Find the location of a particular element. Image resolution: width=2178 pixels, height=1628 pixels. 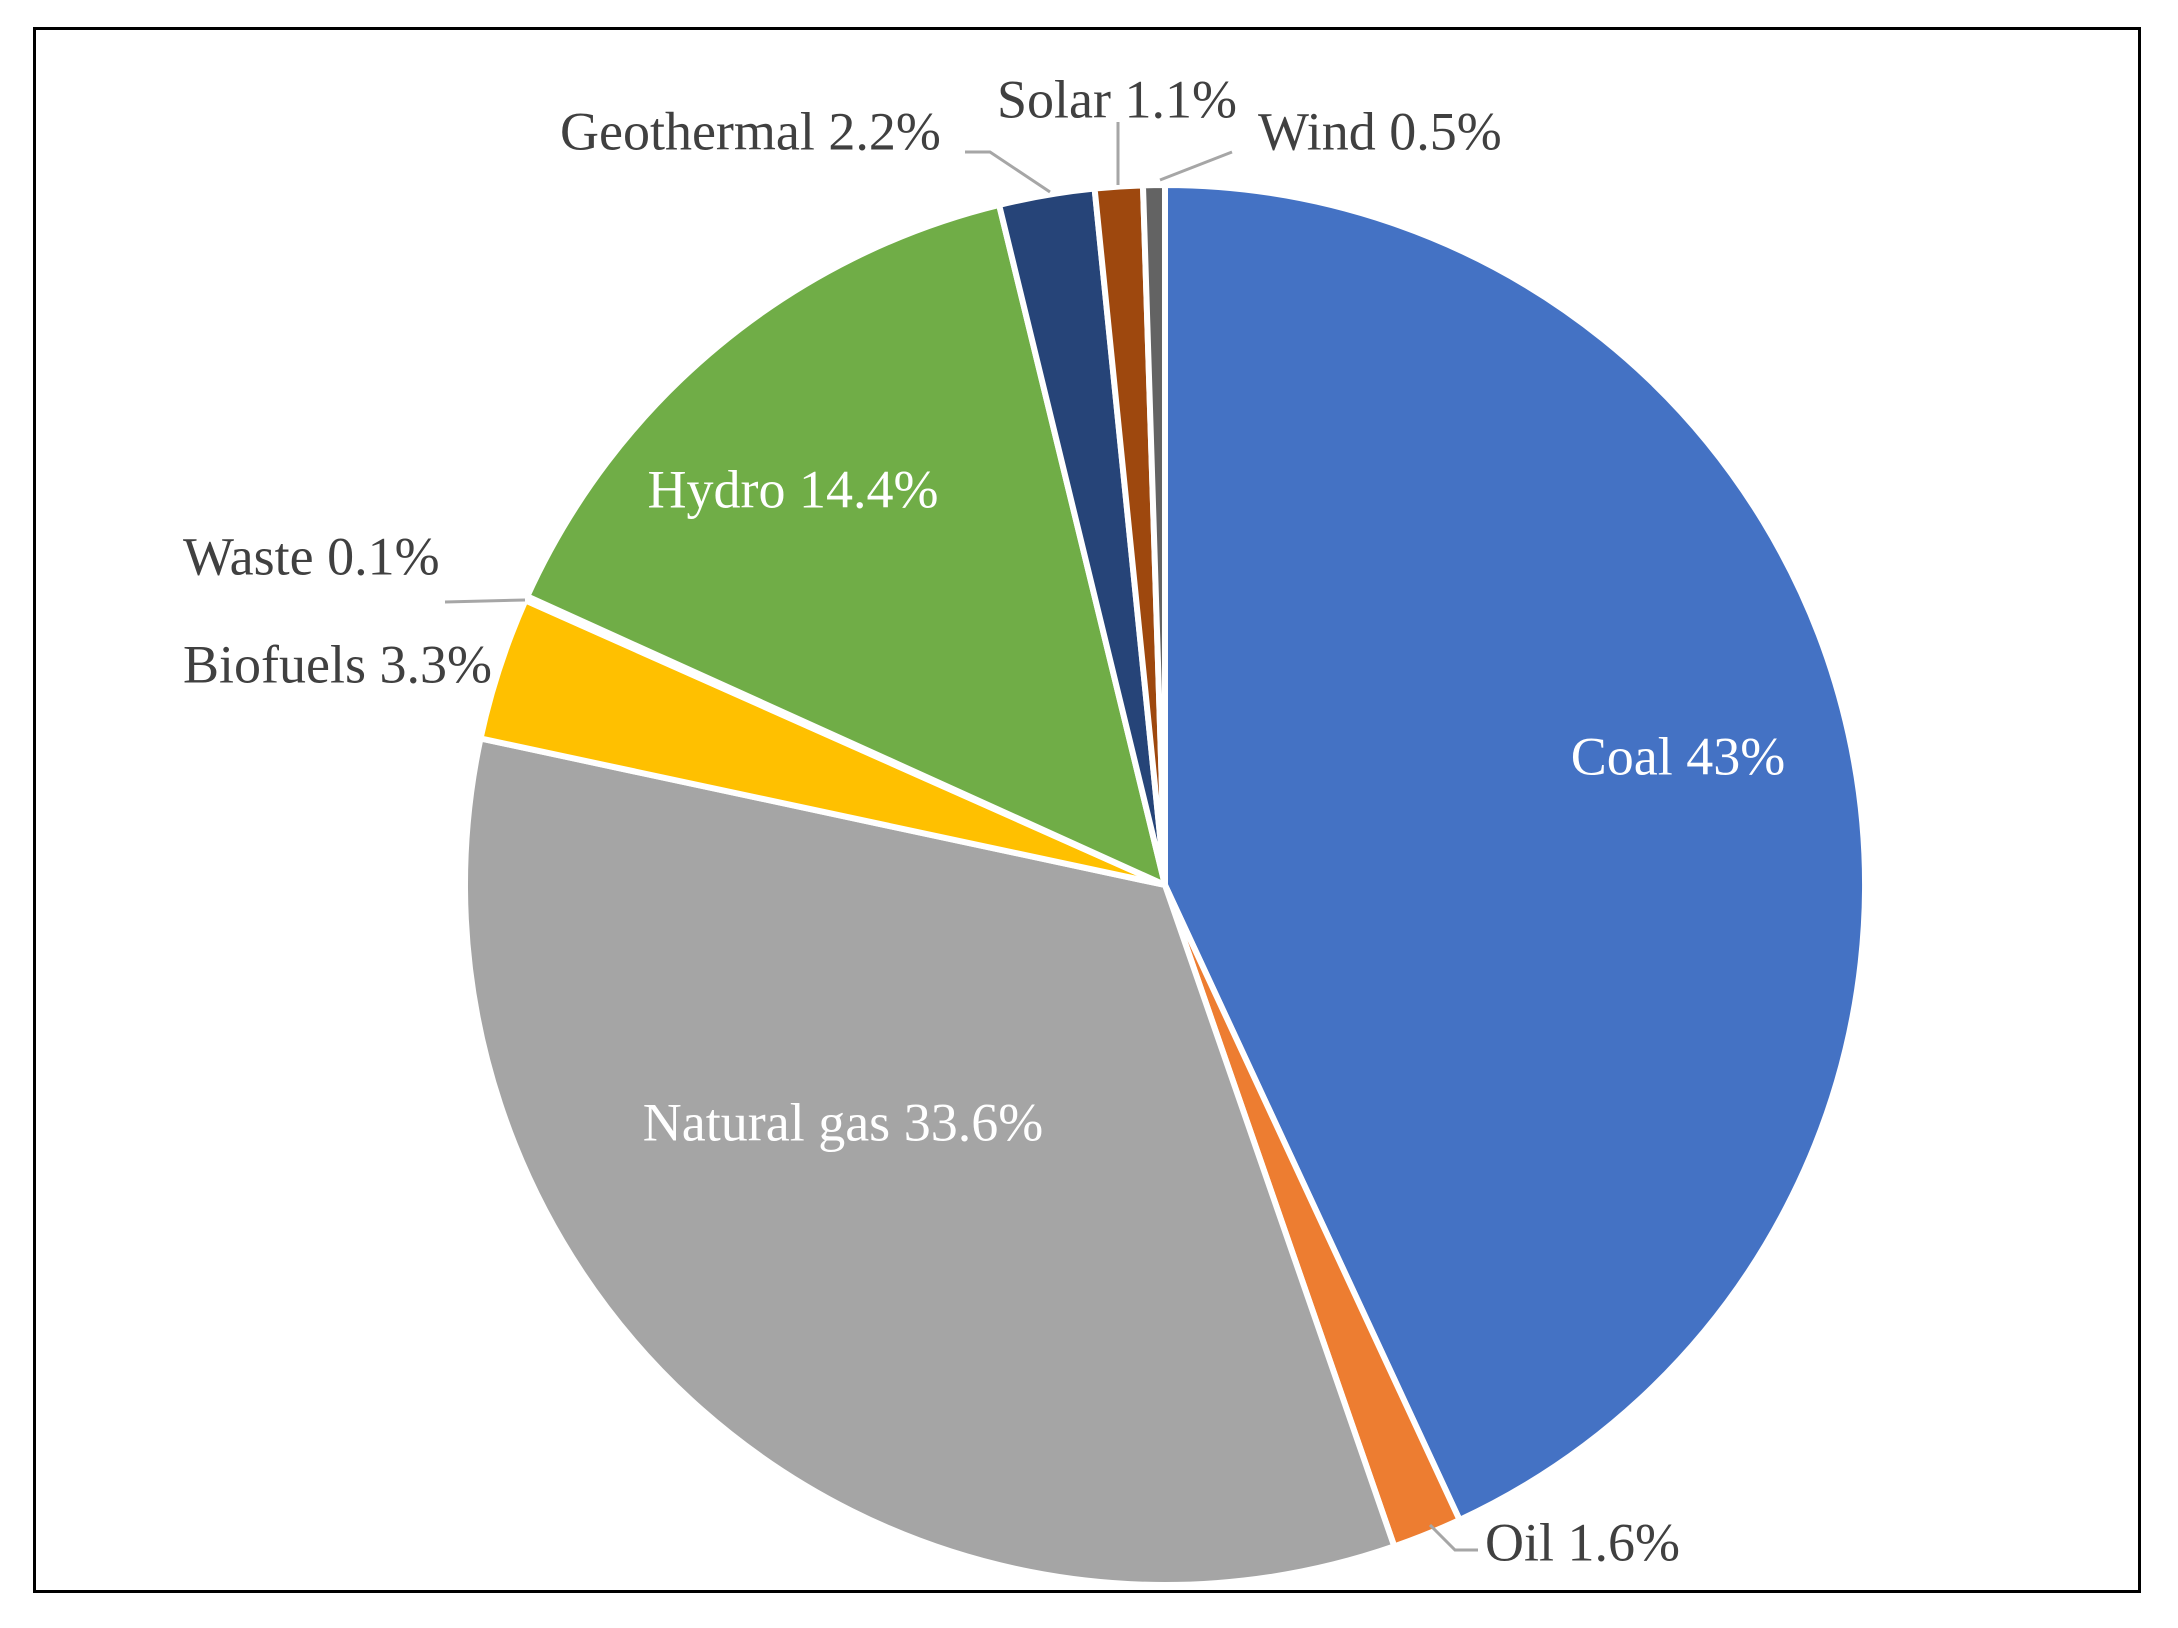

pie-slice-hydro is located at coordinates (846, 544).